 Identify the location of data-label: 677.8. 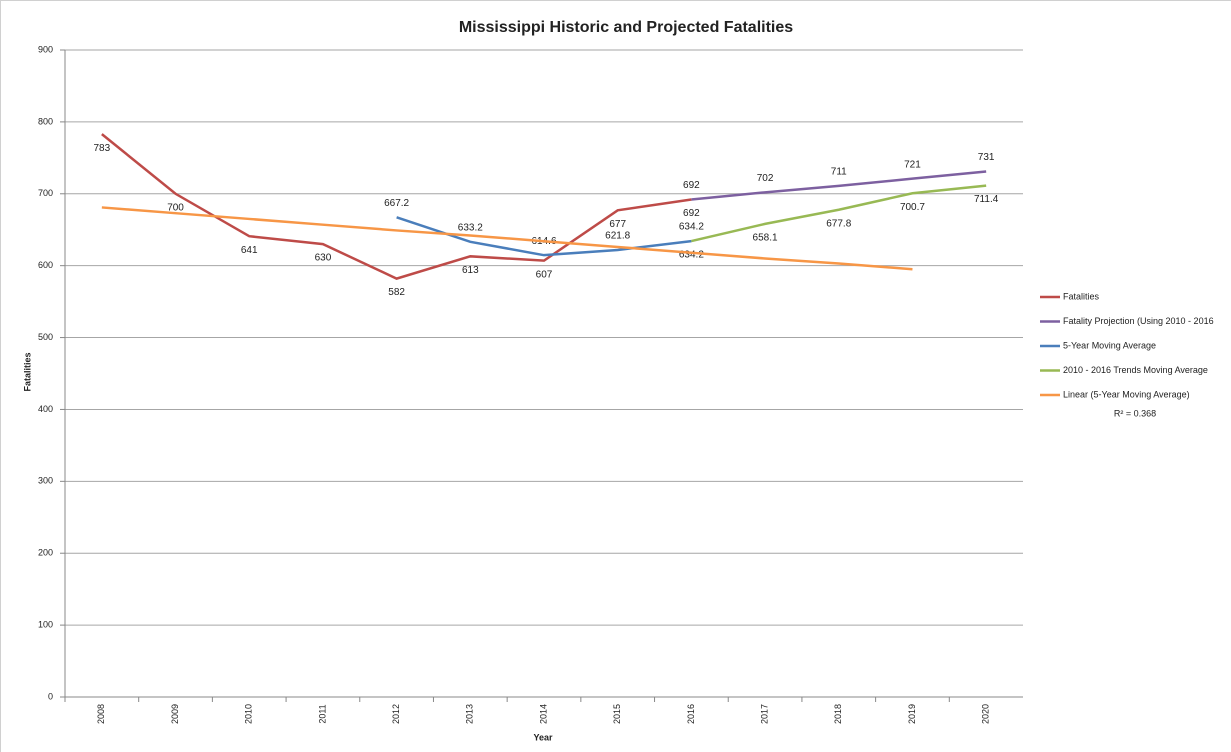
(838, 223).